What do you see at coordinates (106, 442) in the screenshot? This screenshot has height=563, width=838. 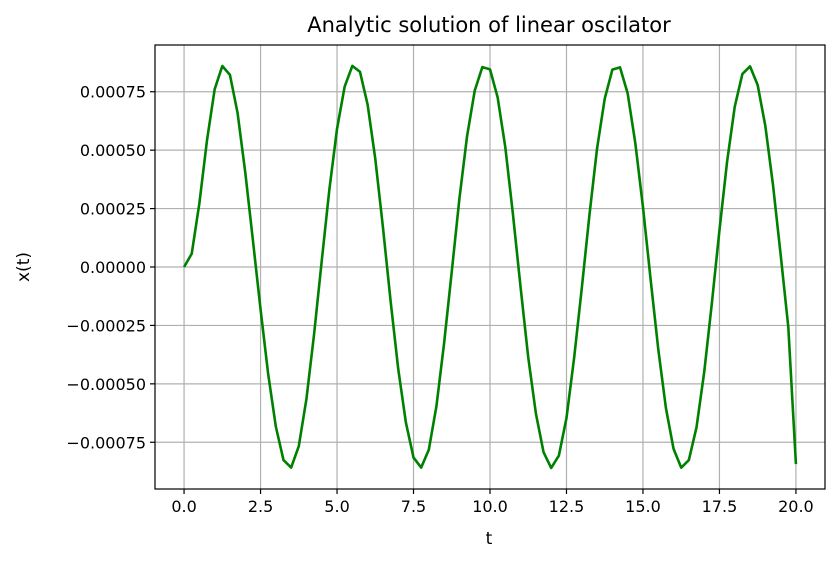 I see `y-tick-label: −0.00075` at bounding box center [106, 442].